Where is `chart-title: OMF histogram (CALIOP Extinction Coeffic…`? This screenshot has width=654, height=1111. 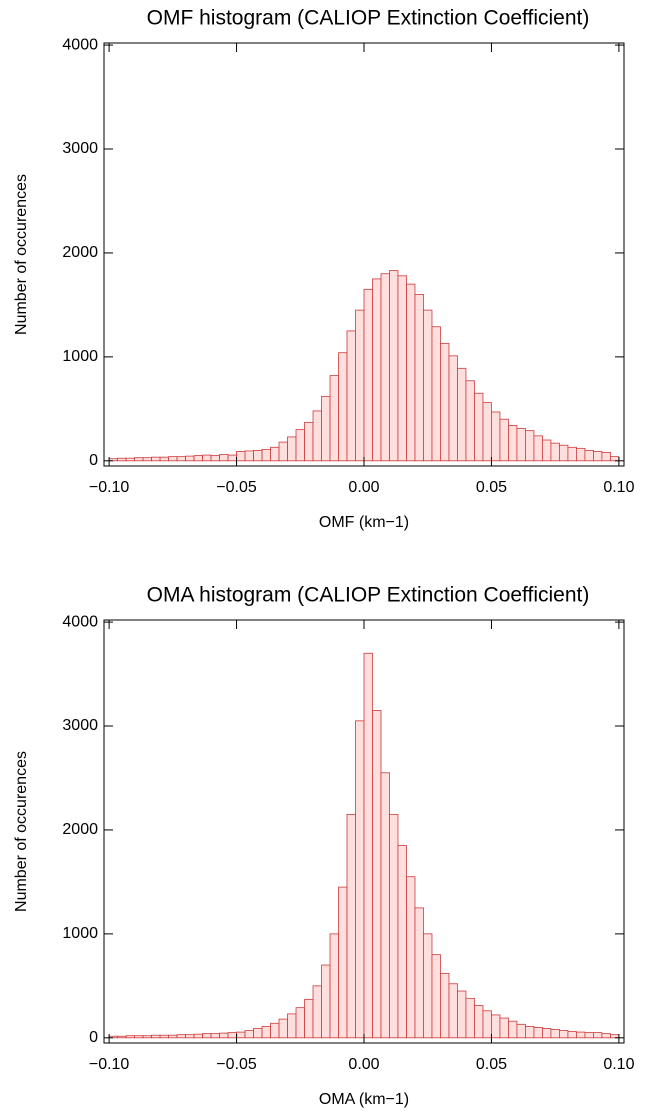
chart-title: OMF histogram (CALIOP Extinction Coeffic… is located at coordinates (368, 18).